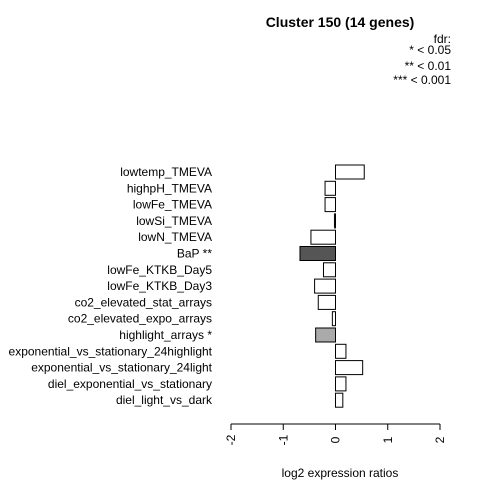 The height and width of the screenshot is (495, 480). I want to click on x-tick-label-4: 2, so click(440, 439).